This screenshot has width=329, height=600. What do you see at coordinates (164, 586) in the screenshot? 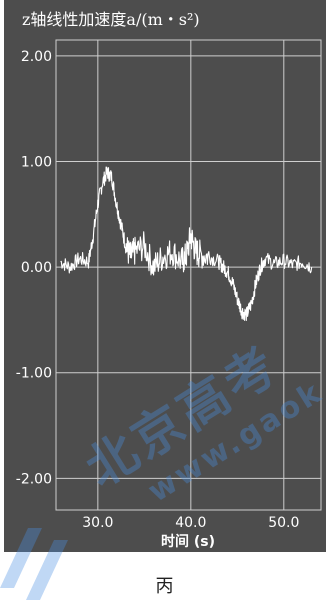
I see `figure-caption: 丙` at bounding box center [164, 586].